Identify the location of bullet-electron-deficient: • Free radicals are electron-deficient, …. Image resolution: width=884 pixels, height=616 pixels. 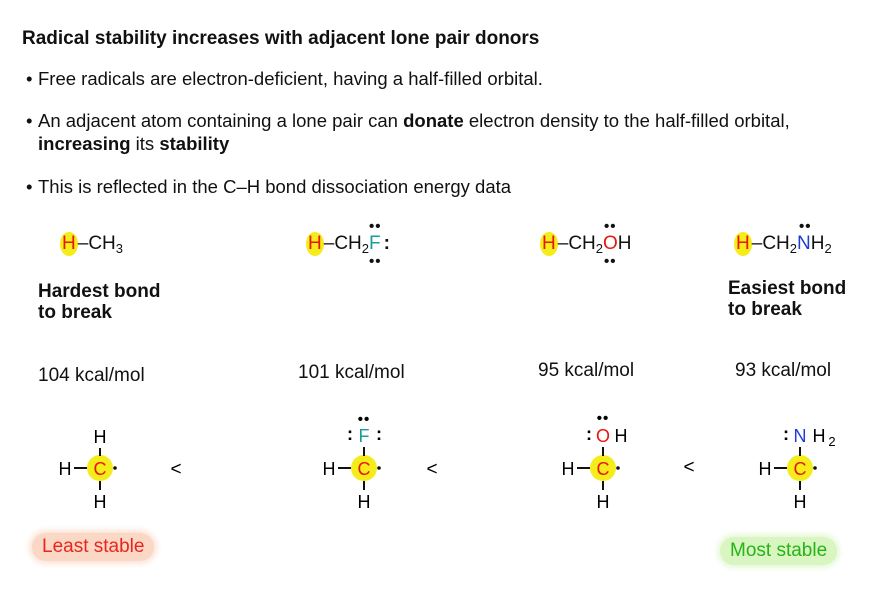
(447, 78).